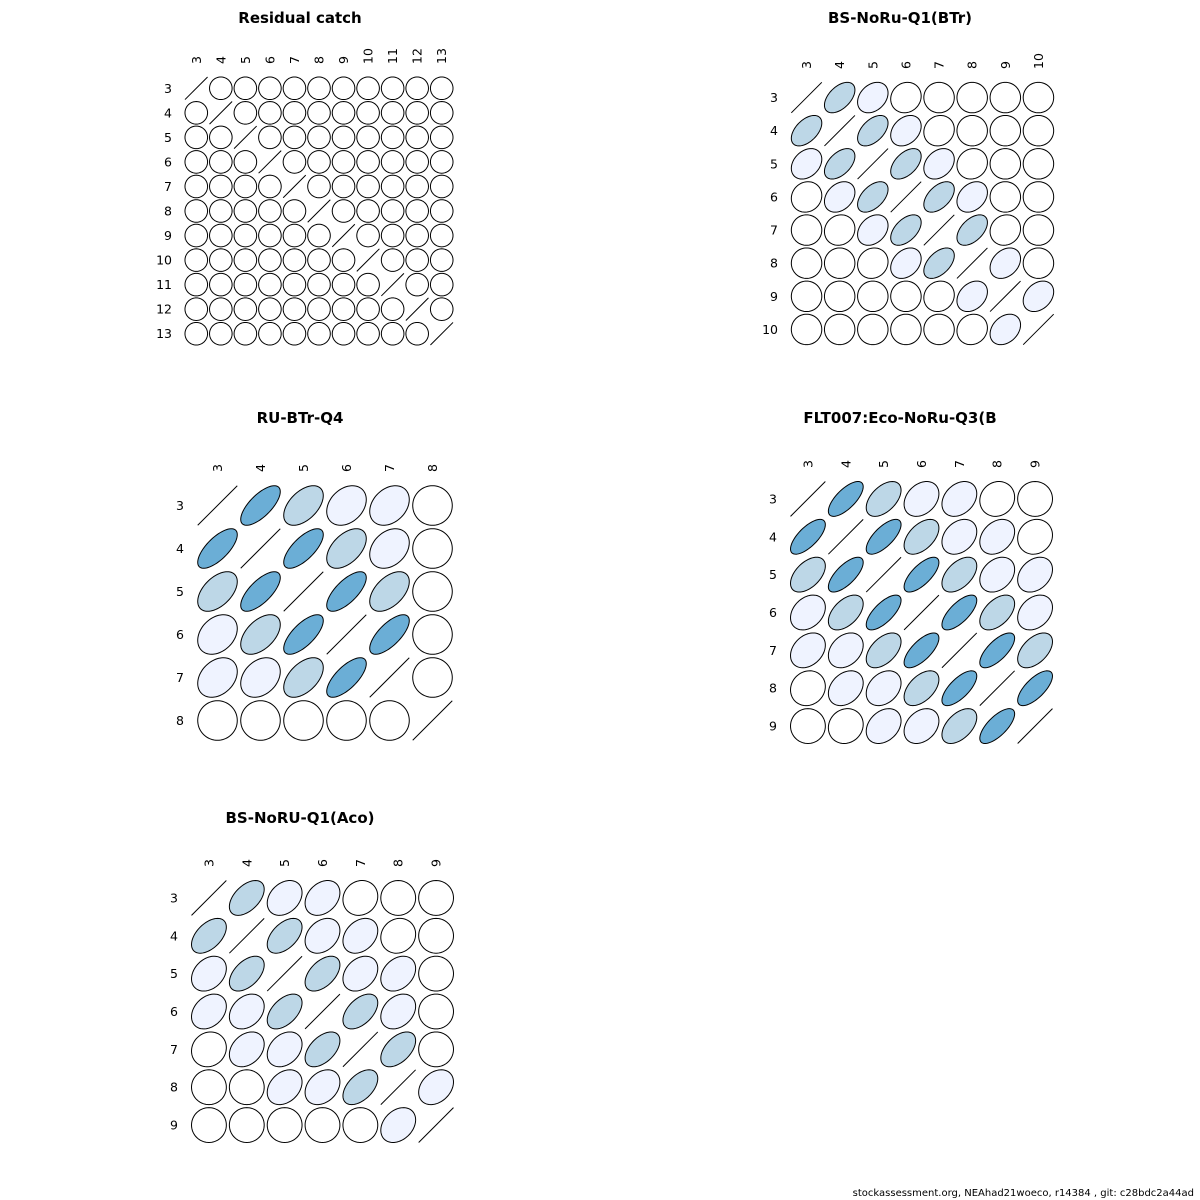 This screenshot has height=1200, width=1200. Describe the element at coordinates (883, 464) in the screenshot. I see `column-label: 5` at that location.